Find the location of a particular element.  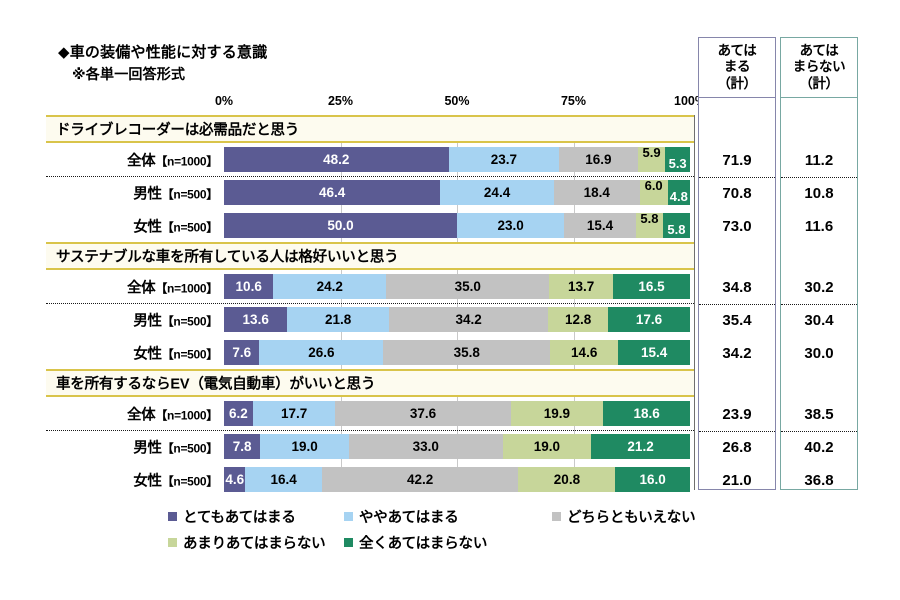

x-axis-tick-labels: 0% 25% 50% 75% 100% is located at coordinates (460, 102).